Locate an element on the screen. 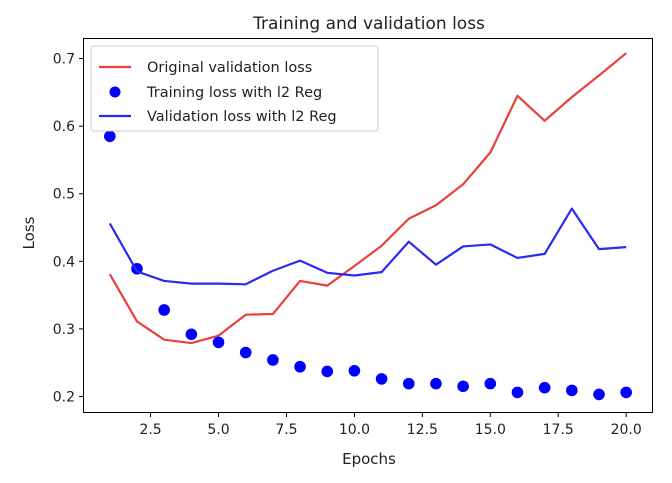 This screenshot has height=483, width=672. x-tick-label: 15.0 is located at coordinates (490, 430).